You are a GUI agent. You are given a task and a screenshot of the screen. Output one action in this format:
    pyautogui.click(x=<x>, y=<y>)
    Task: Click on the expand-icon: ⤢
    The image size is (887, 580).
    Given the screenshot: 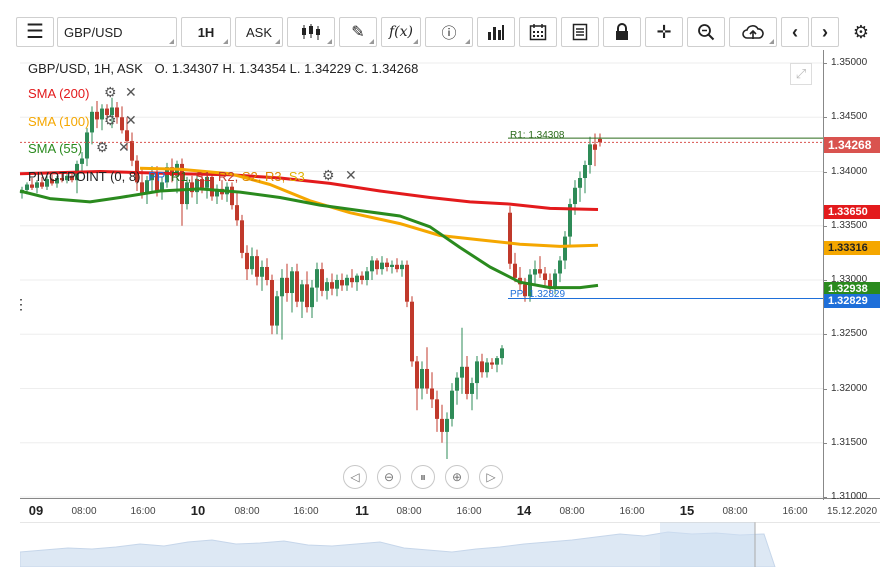 What is the action you would take?
    pyautogui.click(x=801, y=73)
    